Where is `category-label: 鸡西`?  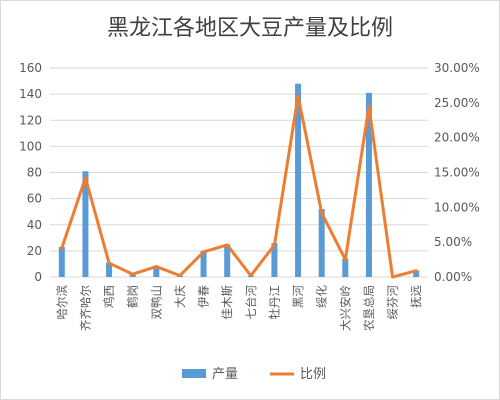
category-label: 鸡西 is located at coordinates (109, 296).